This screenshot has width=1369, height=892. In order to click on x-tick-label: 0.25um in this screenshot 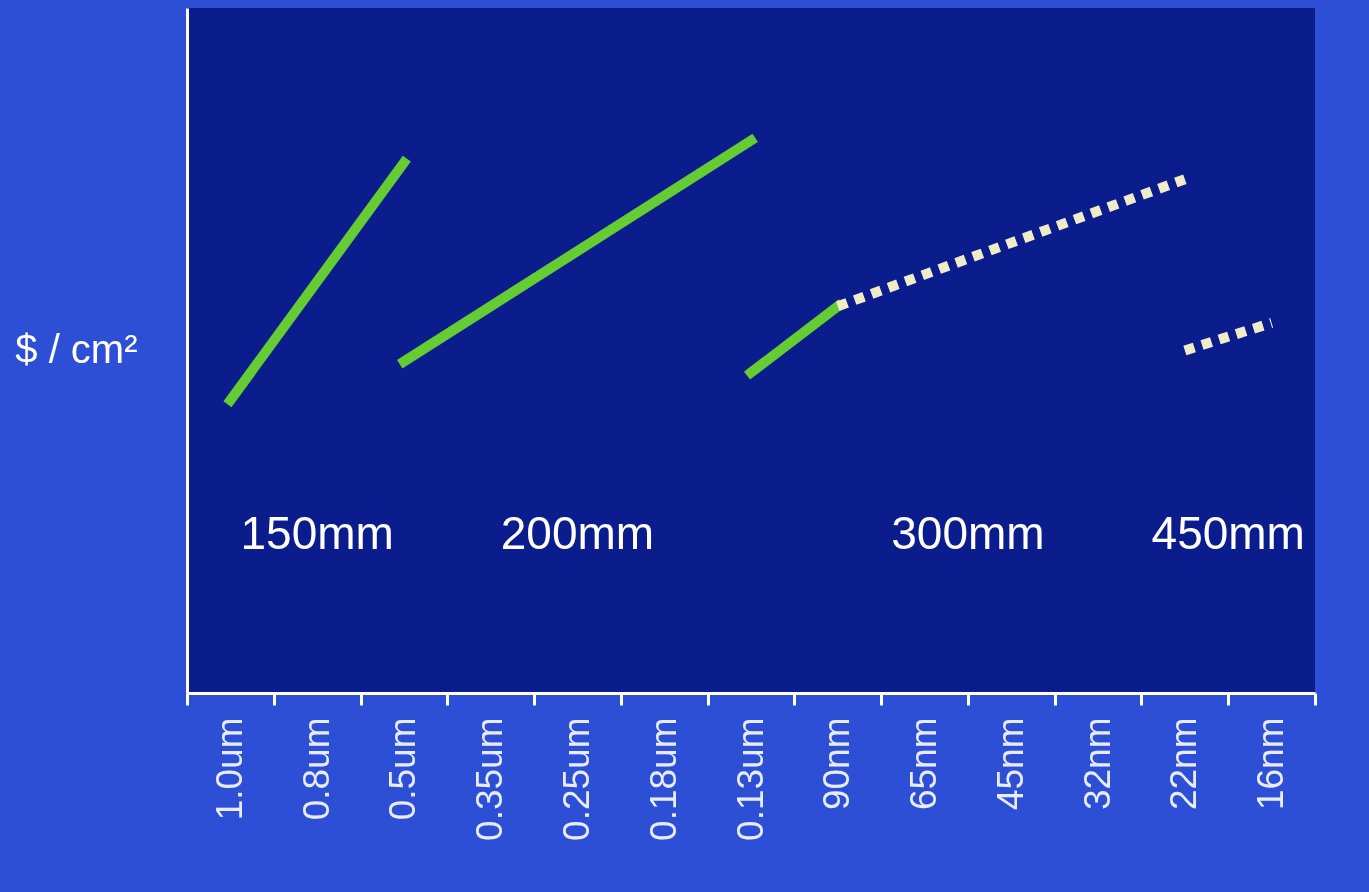, I will do `click(576, 779)`.